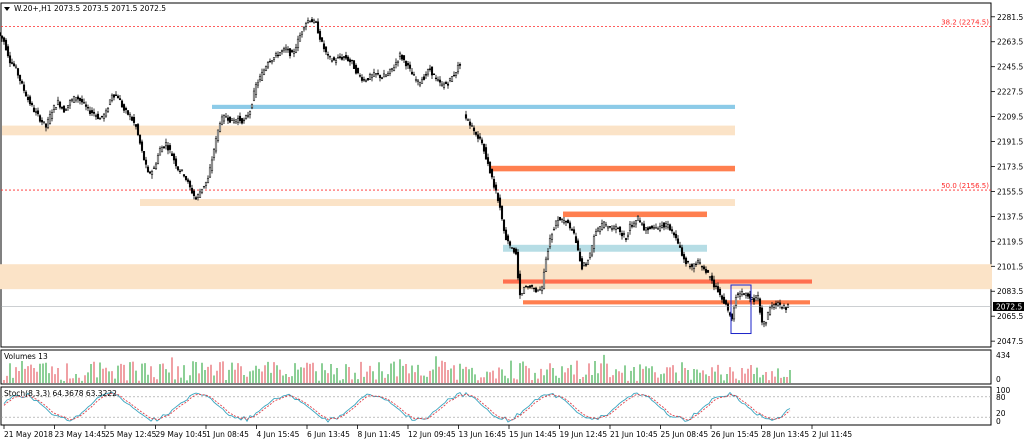 Image resolution: width=1024 pixels, height=441 pixels. I want to click on chart-menu-icon, so click(7, 9).